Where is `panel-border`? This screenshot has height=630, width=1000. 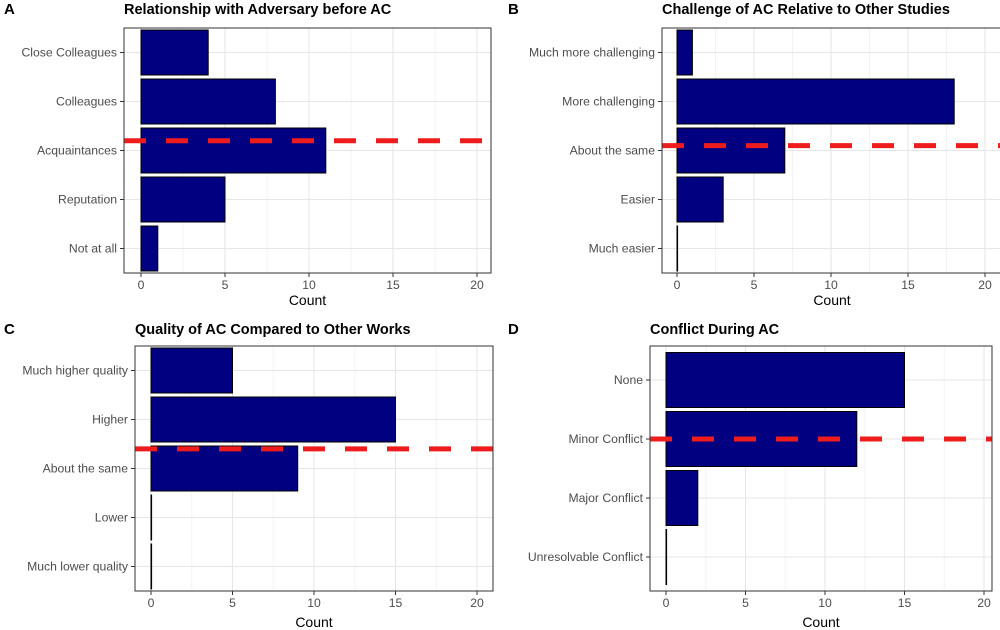
panel-border is located at coordinates (821, 468).